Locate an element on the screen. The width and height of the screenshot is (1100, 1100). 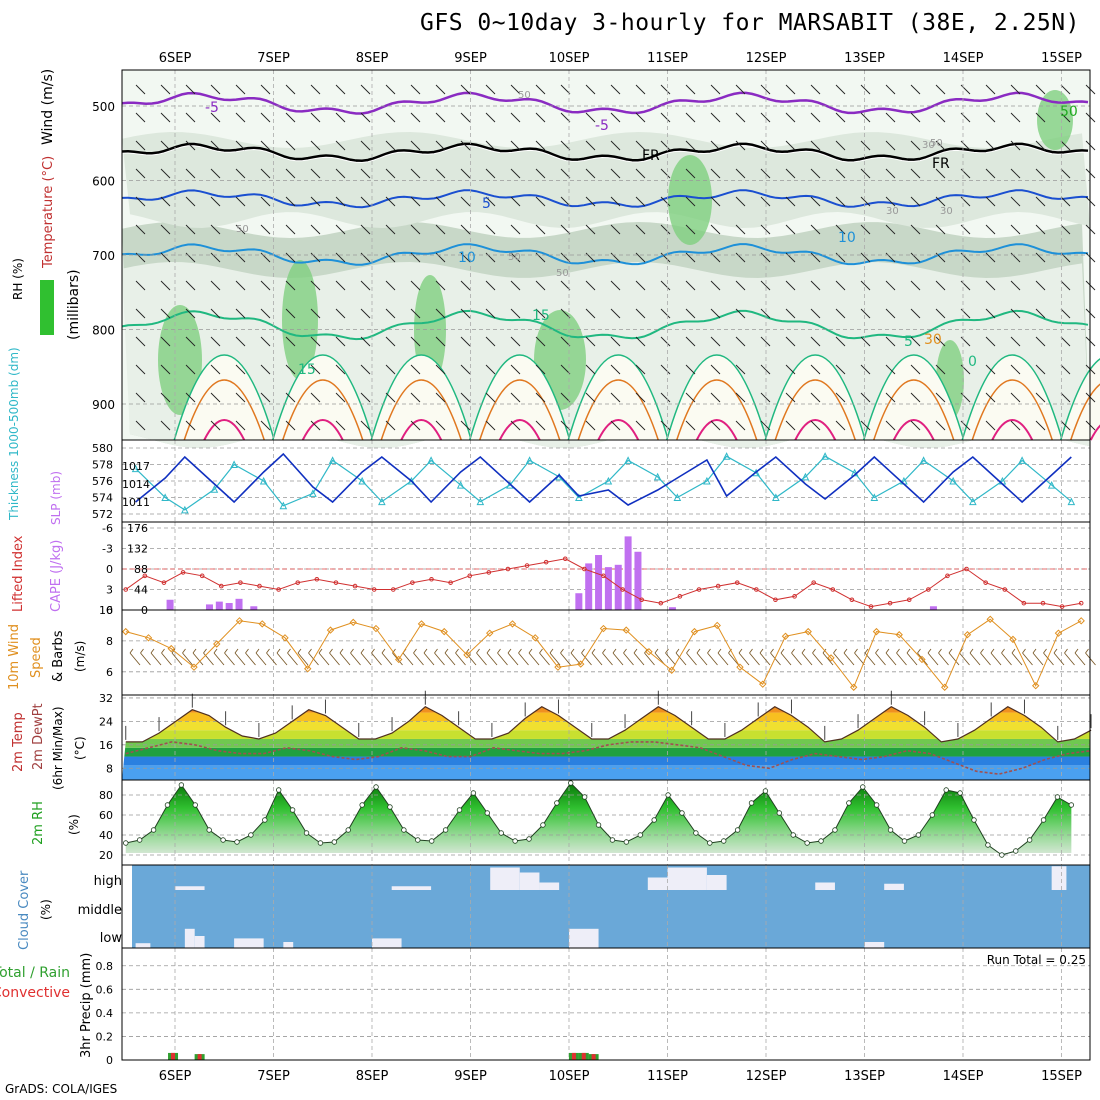
y-tick-label: 572 is located at coordinates (102, 514).